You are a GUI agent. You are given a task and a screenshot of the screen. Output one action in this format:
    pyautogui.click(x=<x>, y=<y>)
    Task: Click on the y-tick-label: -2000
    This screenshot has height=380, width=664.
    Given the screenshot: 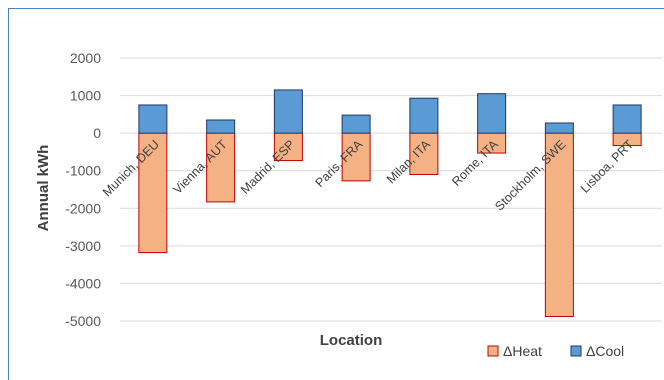 What is the action you would take?
    pyautogui.click(x=83, y=208)
    